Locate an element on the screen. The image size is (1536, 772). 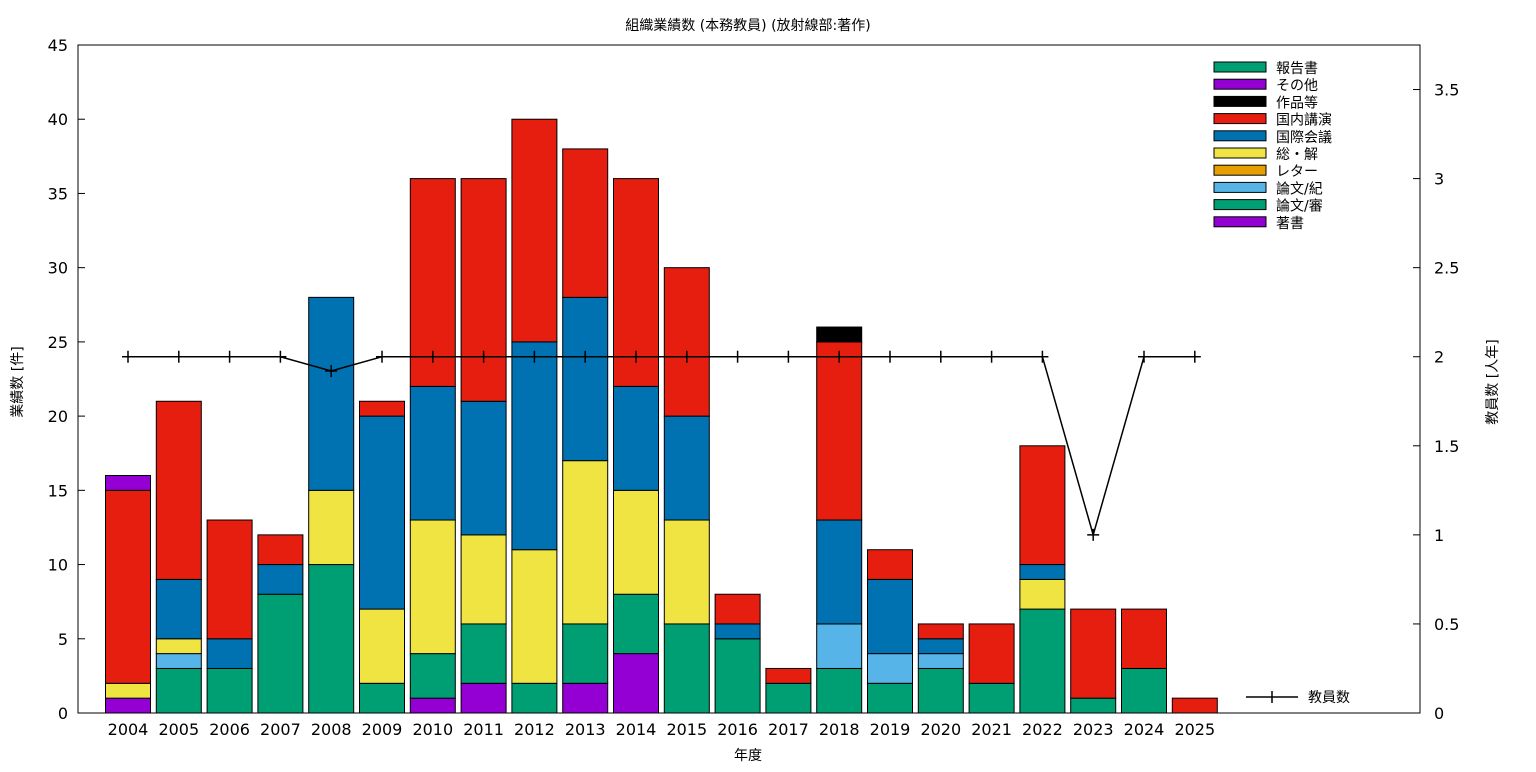
x-axis-label: 年度 is located at coordinates (748, 756).